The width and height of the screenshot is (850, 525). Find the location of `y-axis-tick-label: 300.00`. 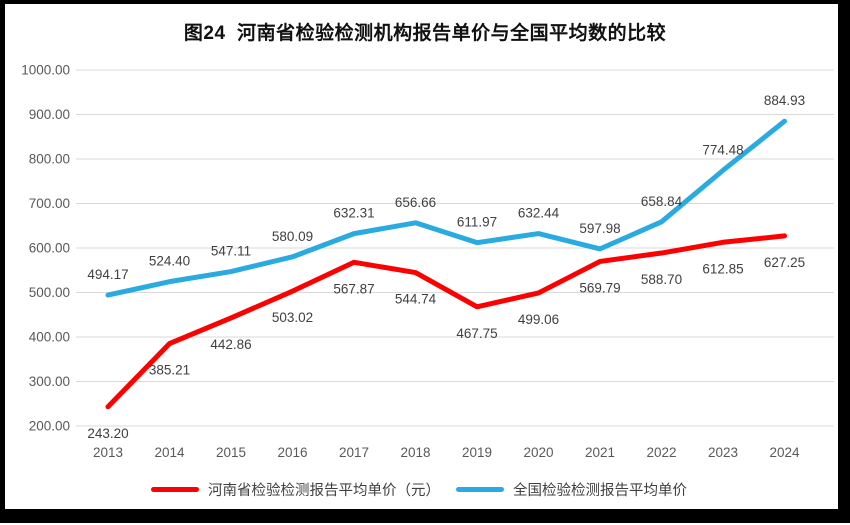

y-axis-tick-label: 300.00 is located at coordinates (49, 381).